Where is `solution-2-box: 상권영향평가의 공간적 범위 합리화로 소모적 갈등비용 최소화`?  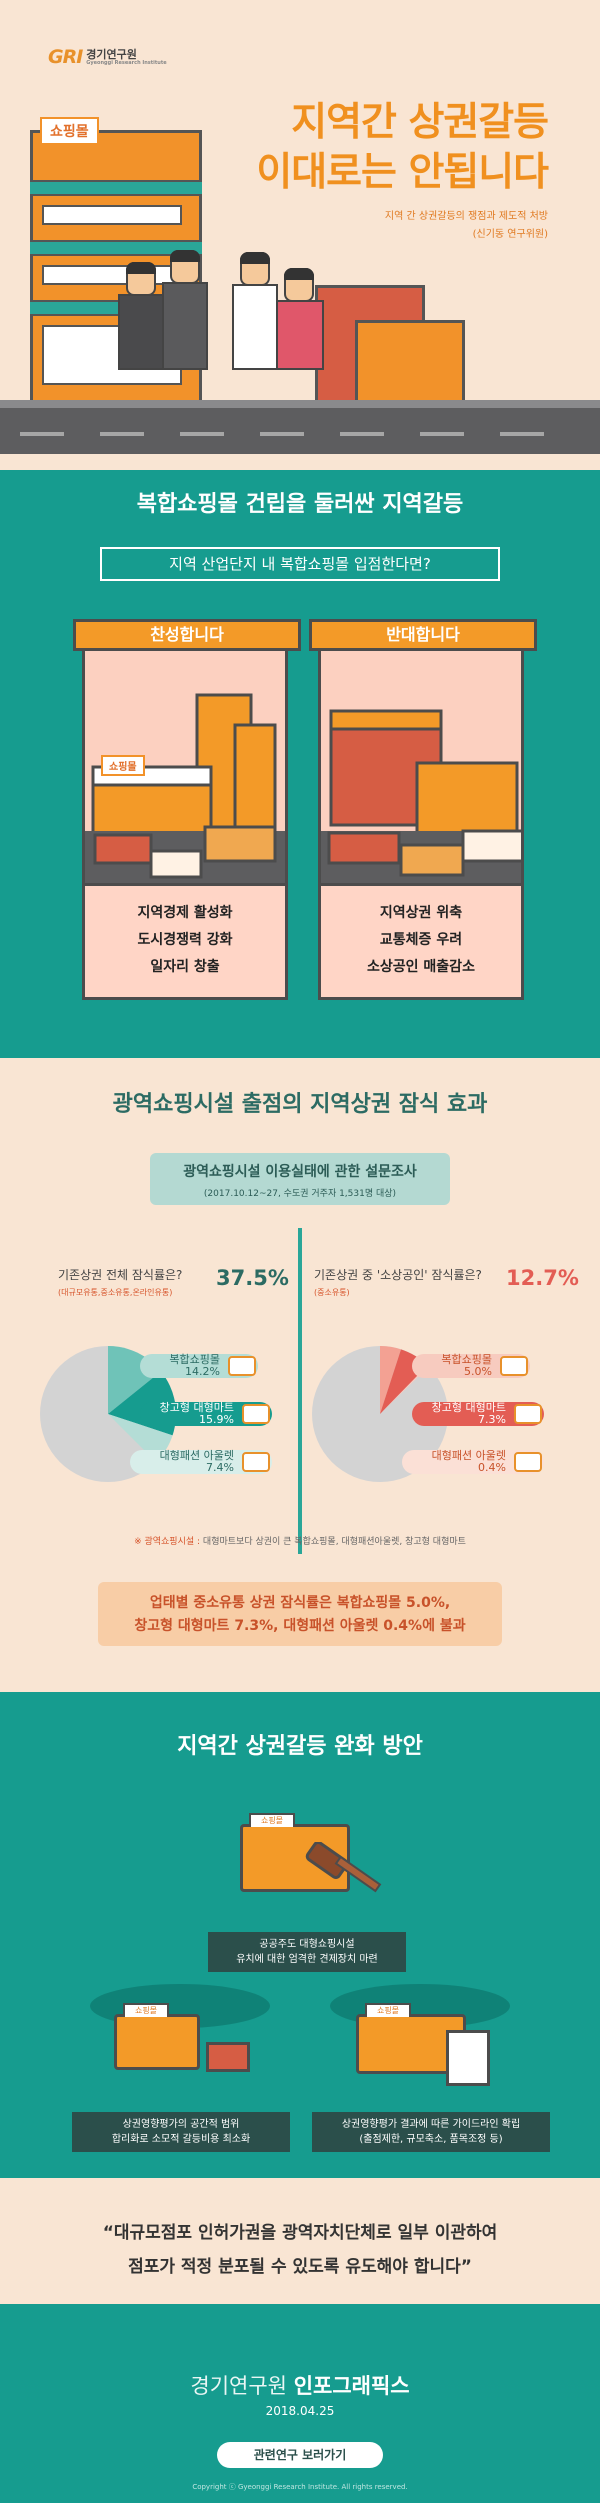
solution-2-box: 상권영향평가의 공간적 범위 합리화로 소모적 갈등비용 최소화 is located at coordinates (181, 2132).